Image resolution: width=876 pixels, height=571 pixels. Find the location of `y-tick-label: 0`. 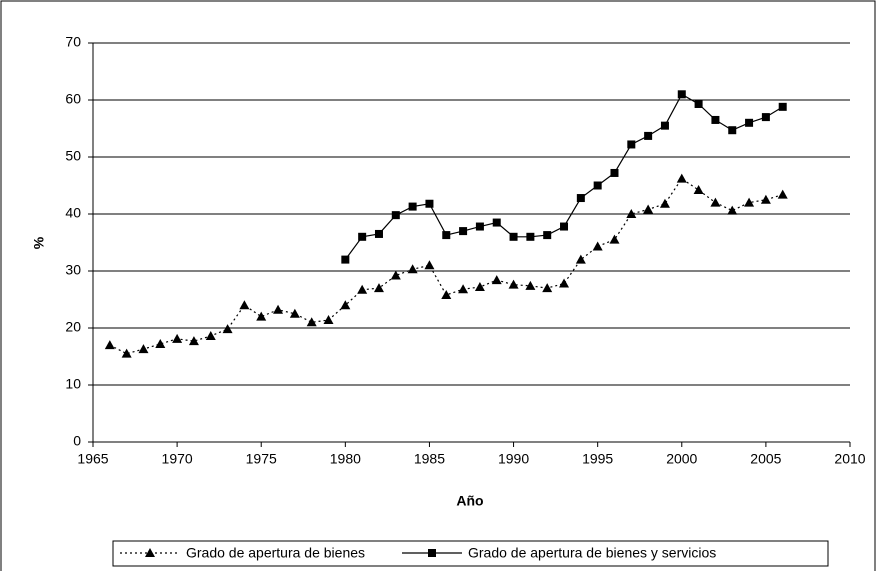

y-tick-label: 0 is located at coordinates (77, 441).